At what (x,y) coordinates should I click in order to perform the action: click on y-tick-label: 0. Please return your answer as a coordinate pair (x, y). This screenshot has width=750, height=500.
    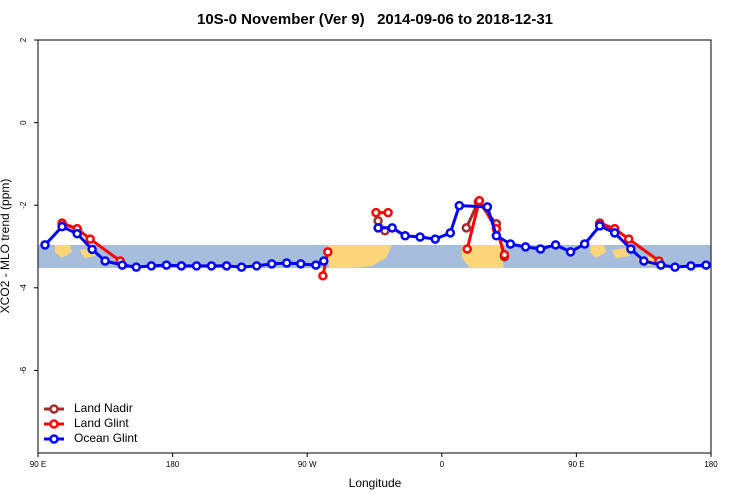
    Looking at the image, I should click on (23, 122).